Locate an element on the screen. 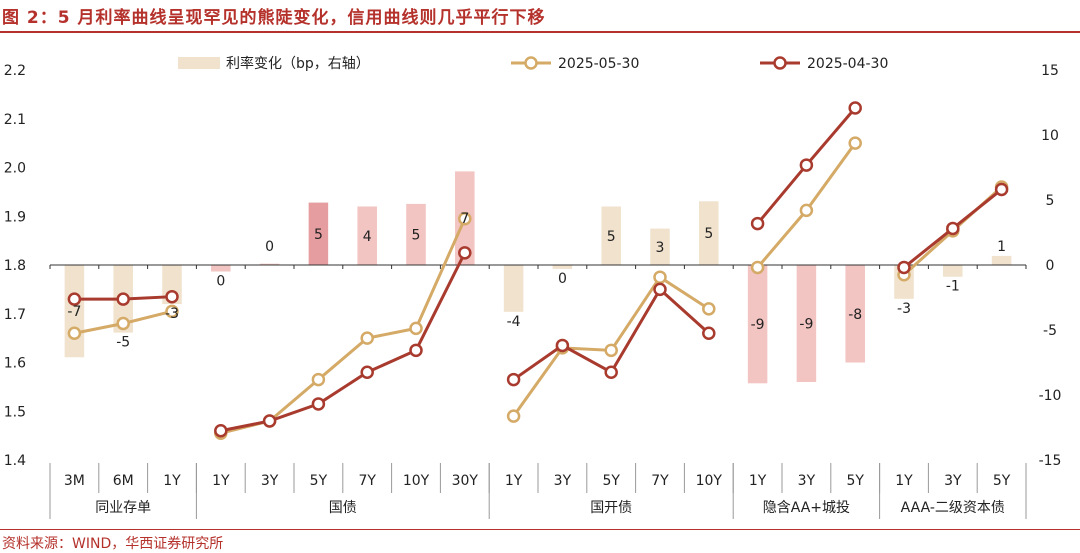  title-bar: 图 2：5 月利率曲线呈现罕见的熊陡变化，信用曲线则几乎平行下移 is located at coordinates (540, 16).